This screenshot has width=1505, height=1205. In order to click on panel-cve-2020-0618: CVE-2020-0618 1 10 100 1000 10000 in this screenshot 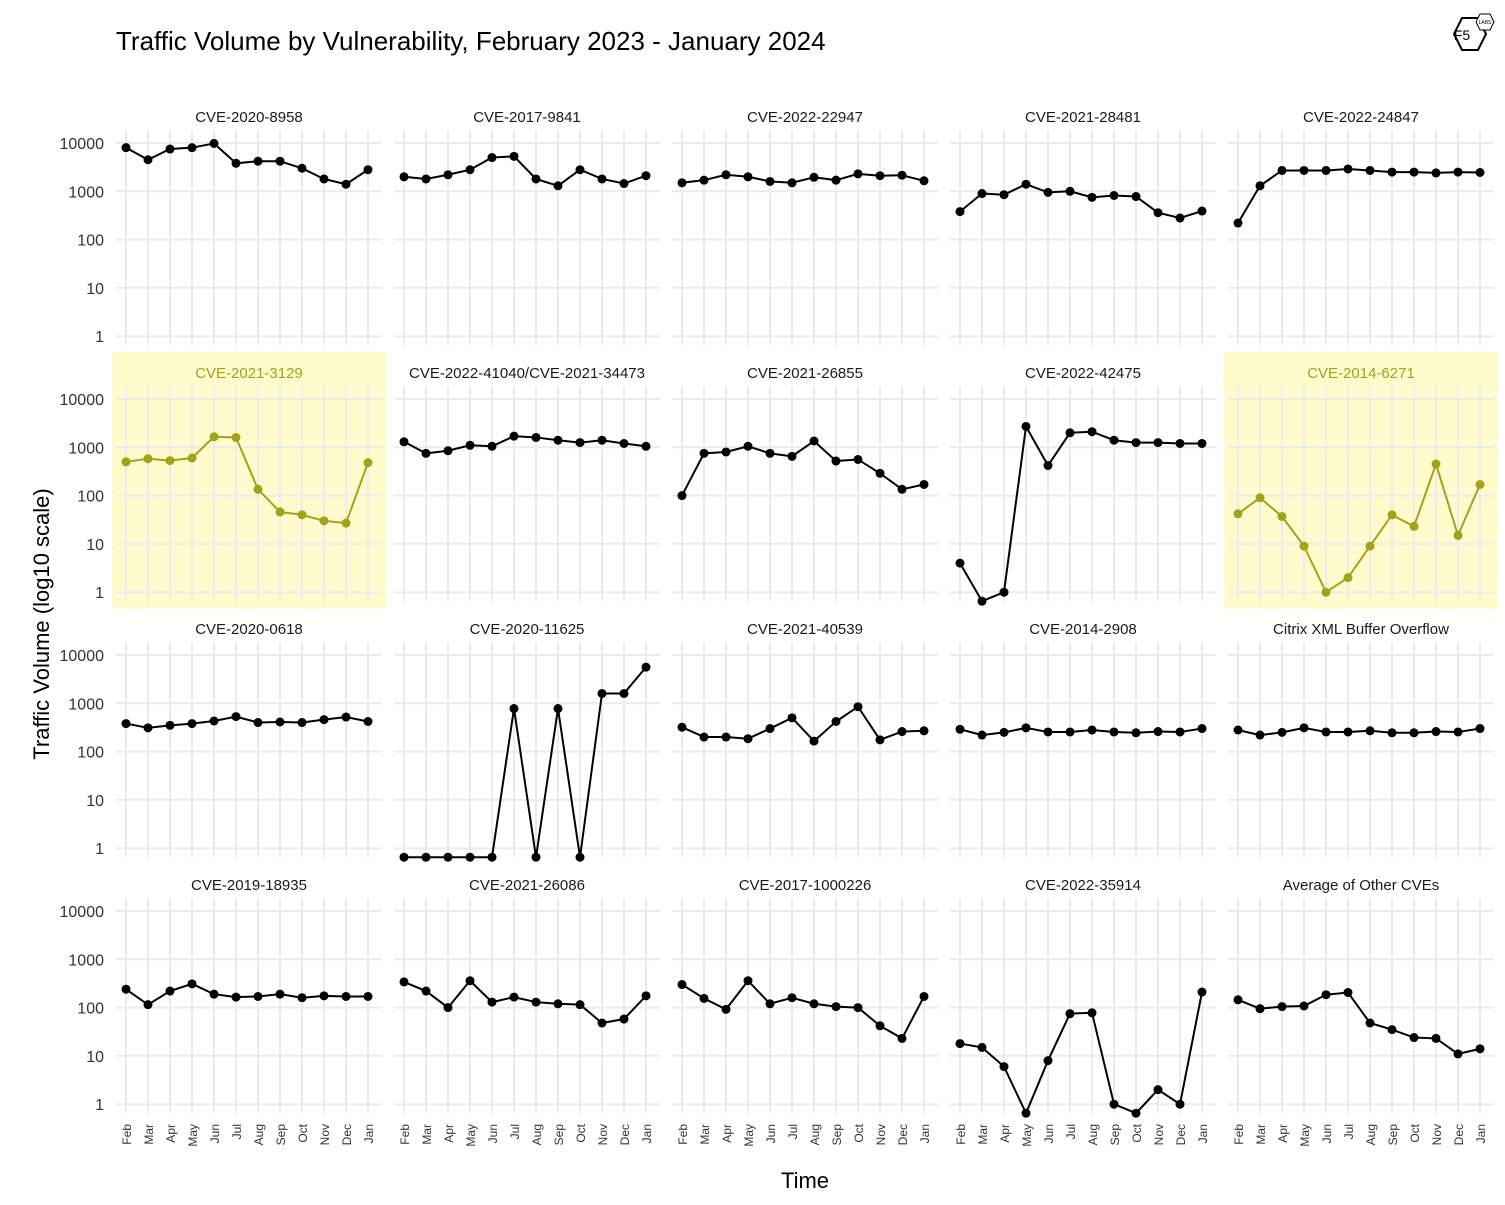, I will do `click(221, 739)`.